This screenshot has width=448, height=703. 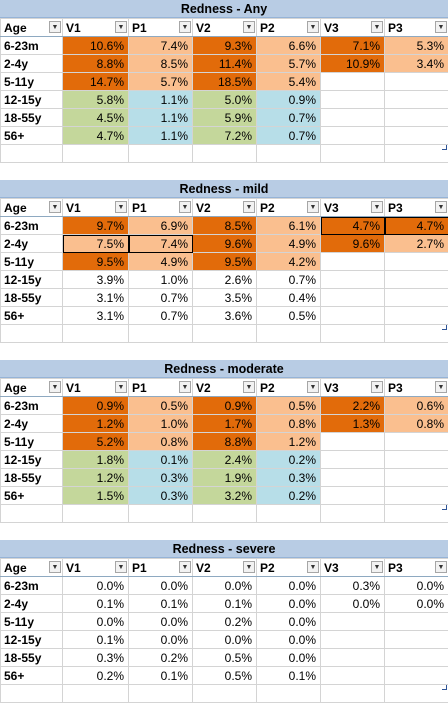 I want to click on value-cell-v1: 14.7%, so click(x=96, y=82).